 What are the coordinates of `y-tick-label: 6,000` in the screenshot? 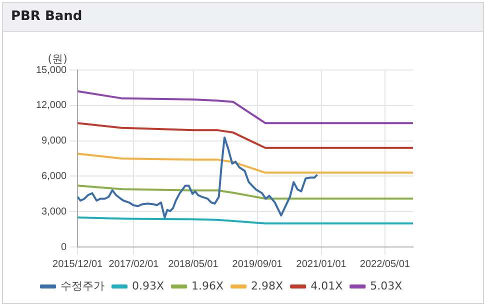 It's located at (55, 176).